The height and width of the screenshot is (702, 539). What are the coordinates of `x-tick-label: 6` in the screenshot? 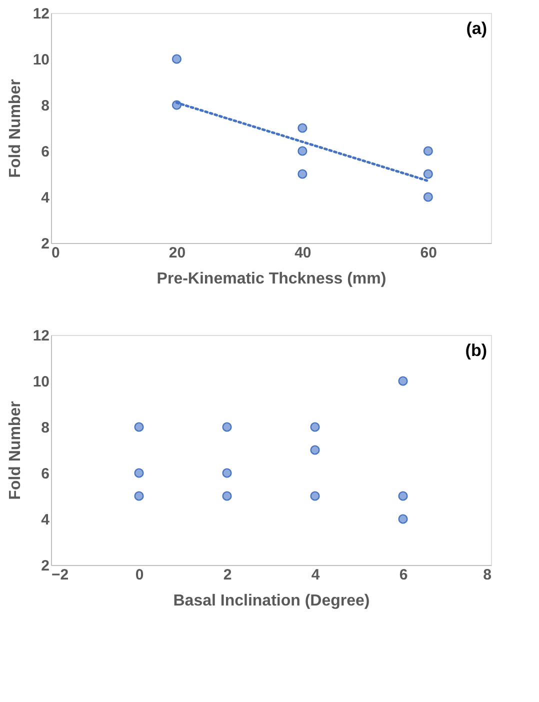 It's located at (403, 575).